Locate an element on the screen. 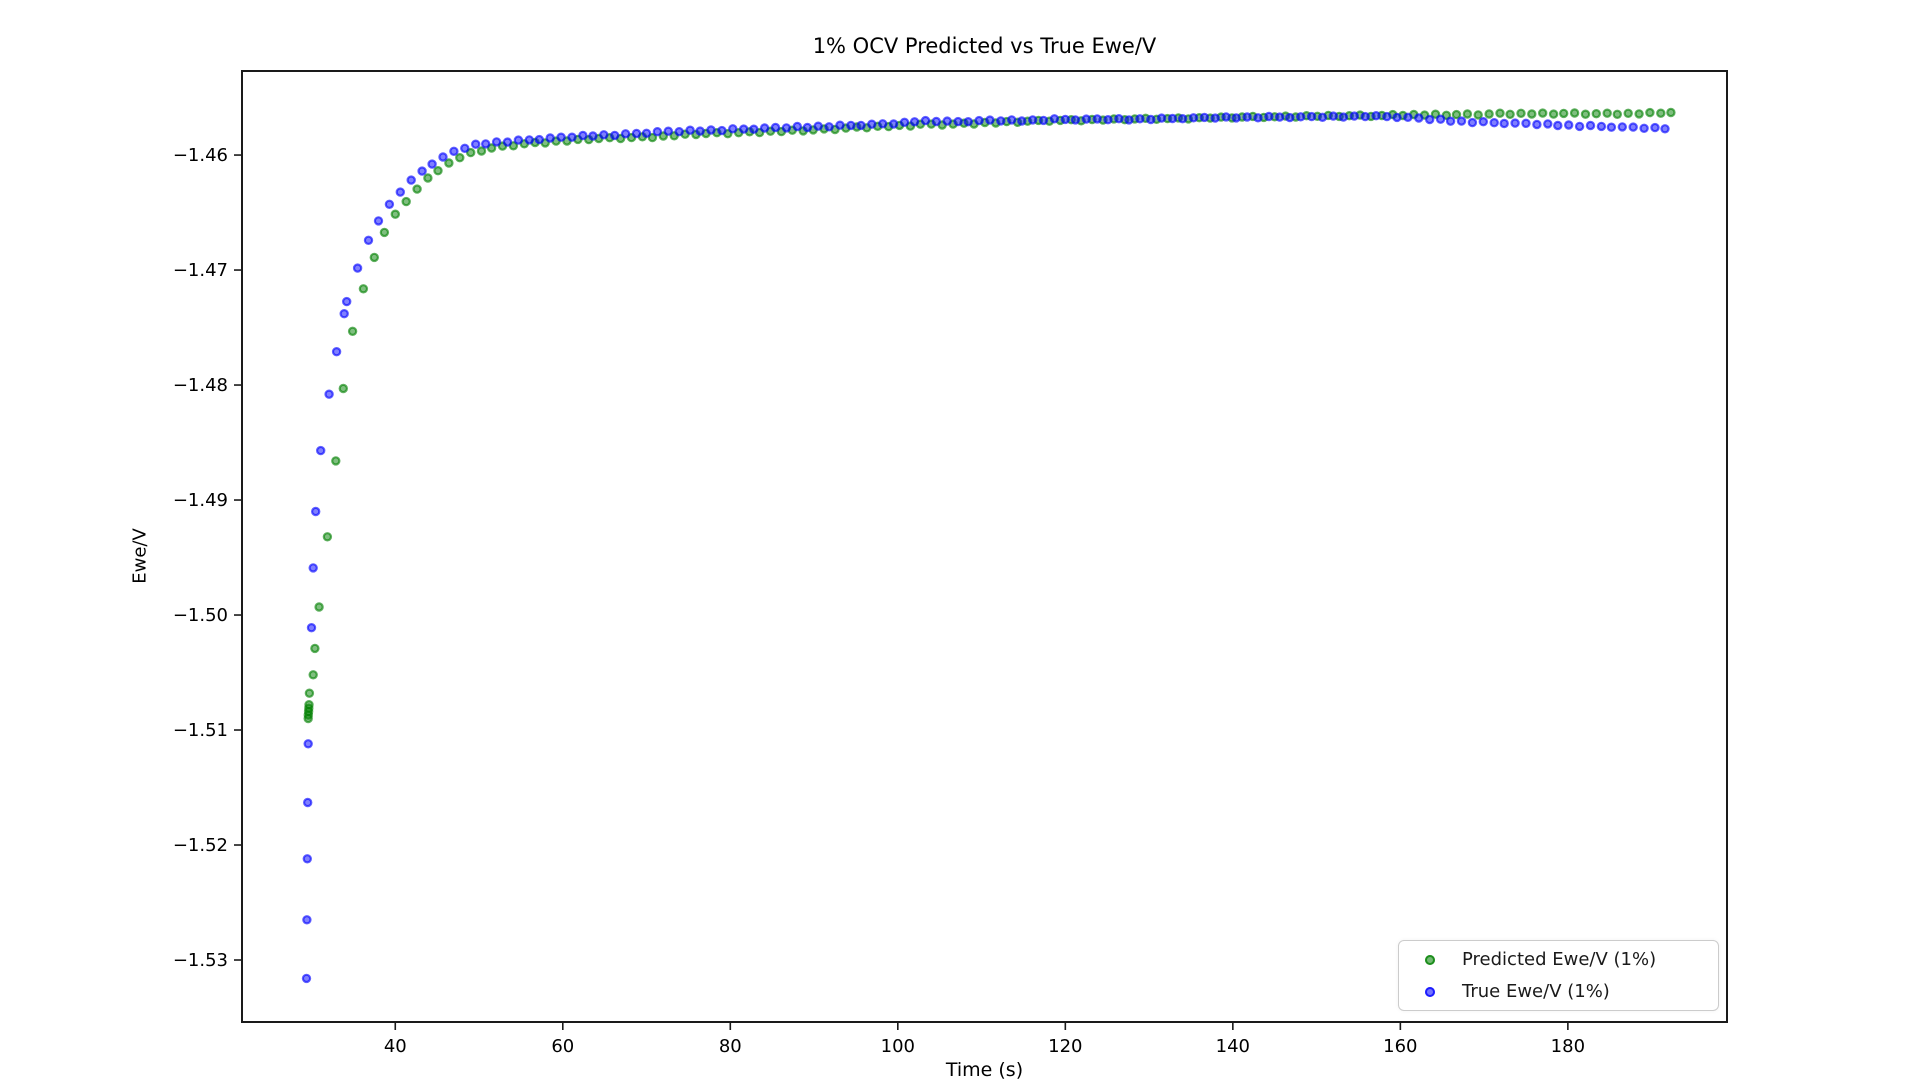  y-tick-label: −1.53 is located at coordinates (200, 960).